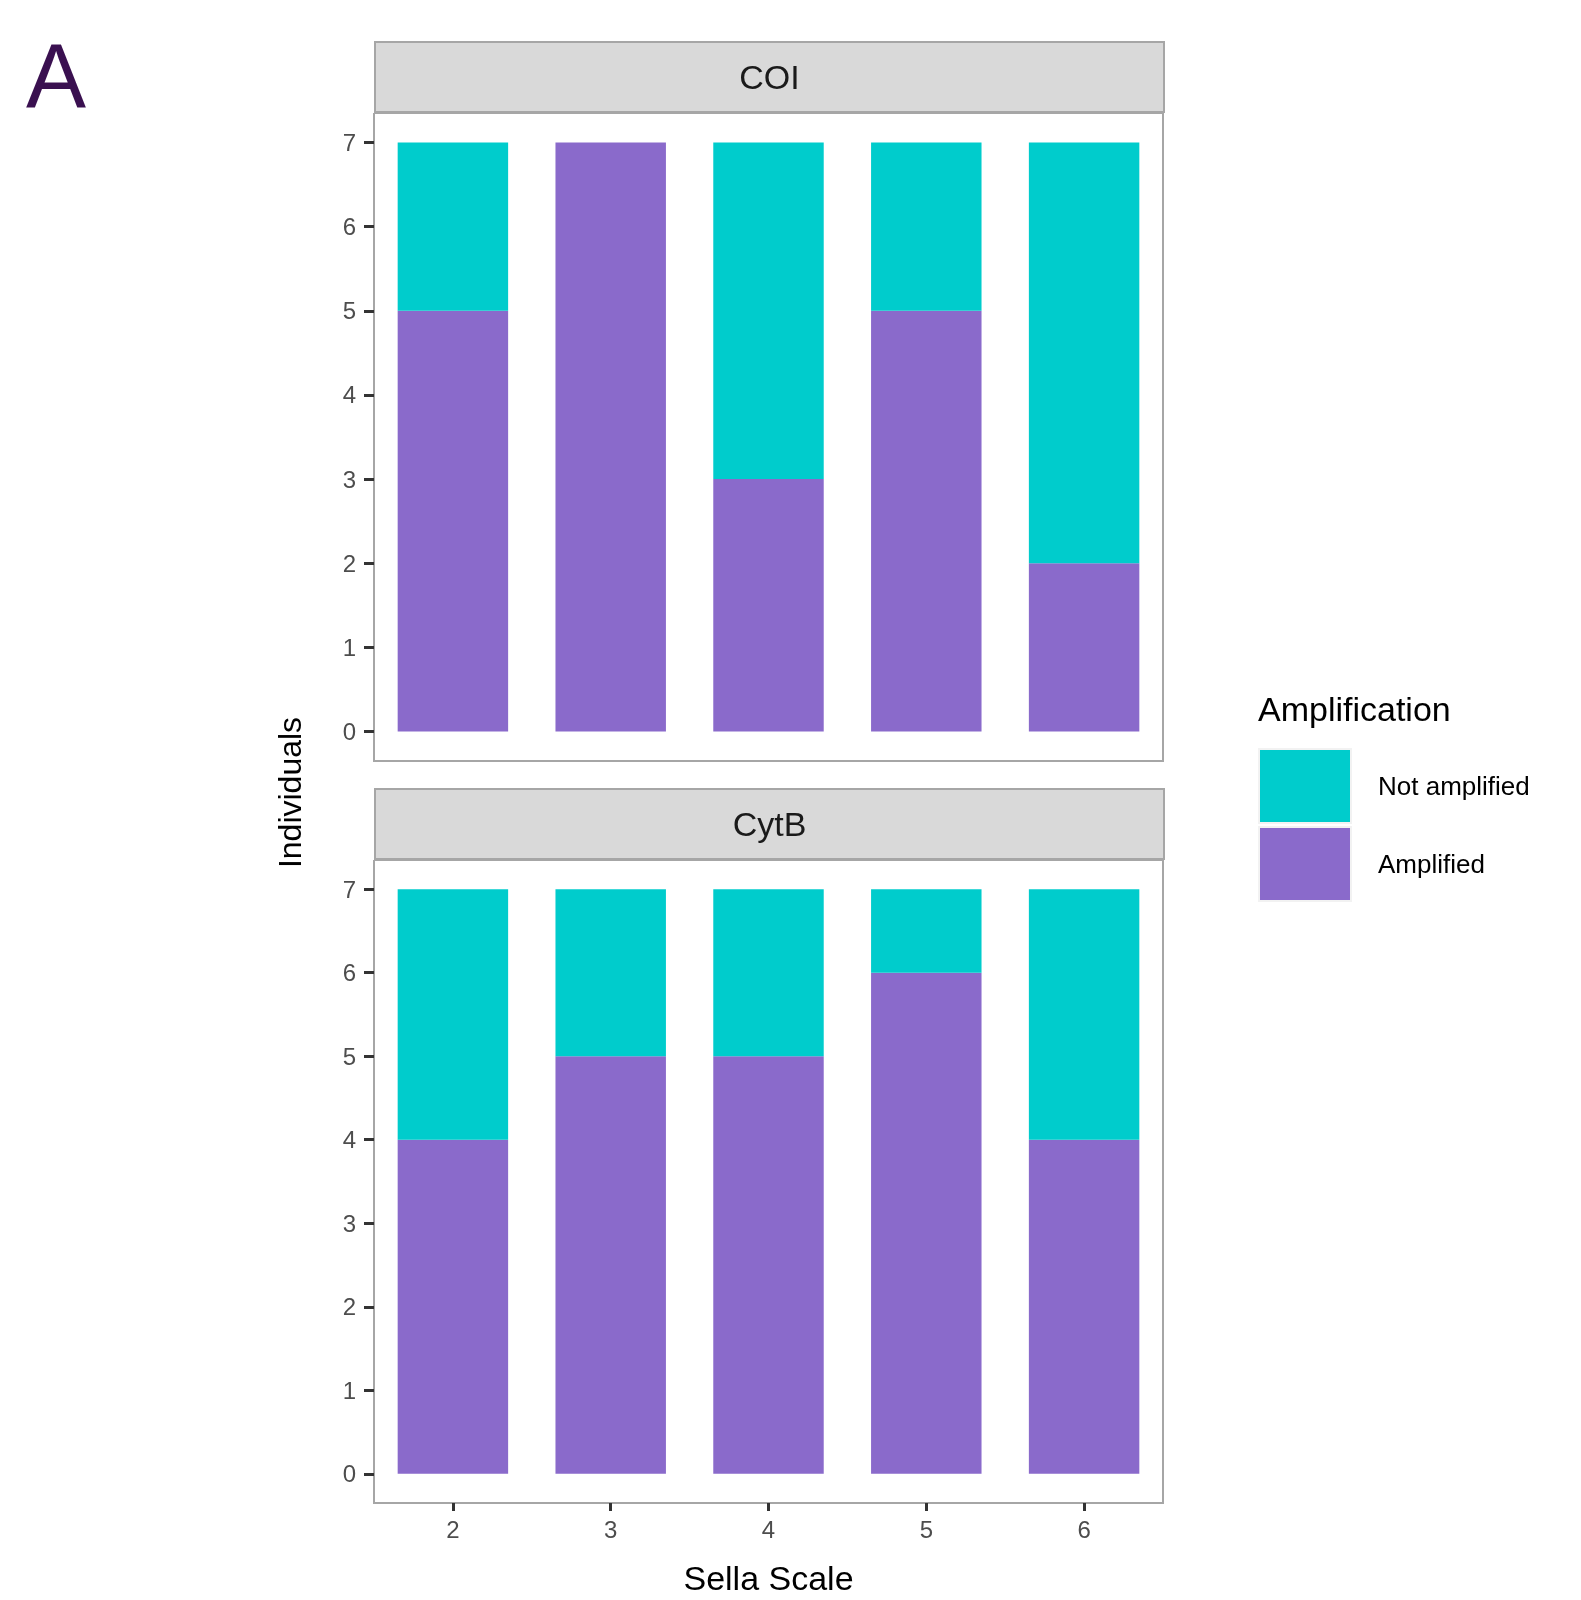 The image size is (1581, 1600). I want to click on chart-title: CytB, so click(769, 824).